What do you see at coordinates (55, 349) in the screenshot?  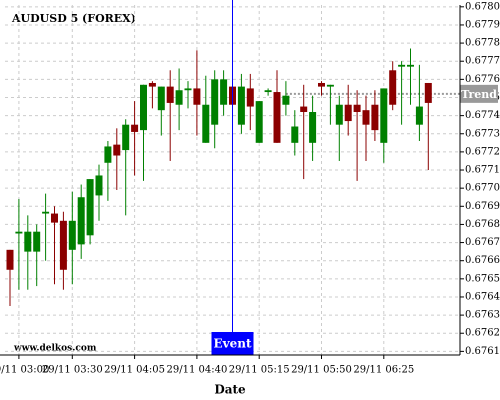 I see `watermark: www.delkos.com` at bounding box center [55, 349].